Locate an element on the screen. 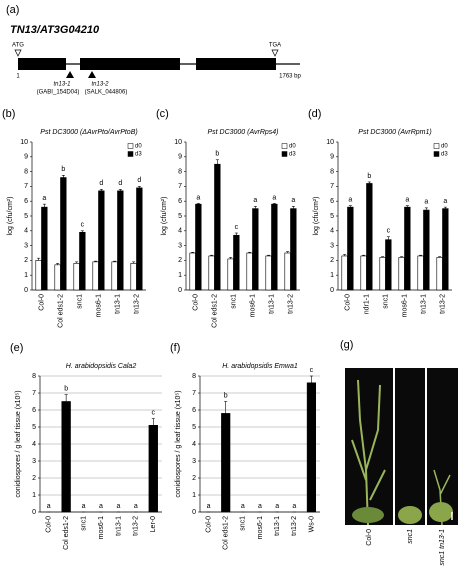 This screenshot has width=467, height=569. panel-label: (e) is located at coordinates (16, 348).